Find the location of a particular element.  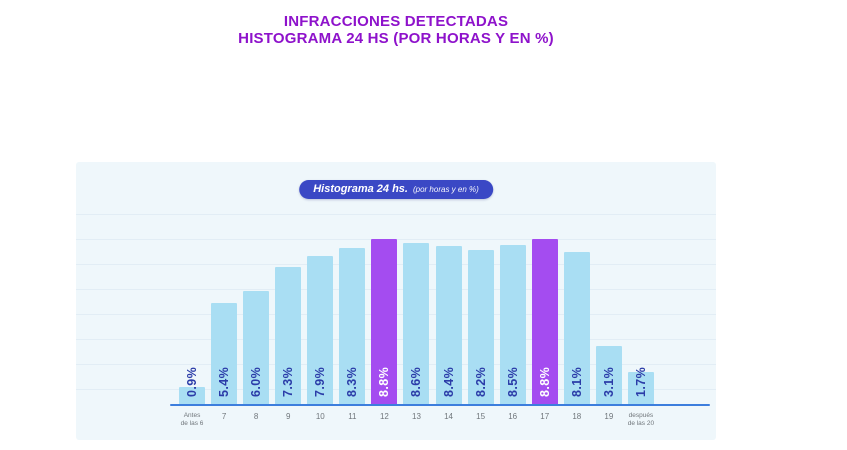

bar-slot: 8.2% is located at coordinates (481, 283).